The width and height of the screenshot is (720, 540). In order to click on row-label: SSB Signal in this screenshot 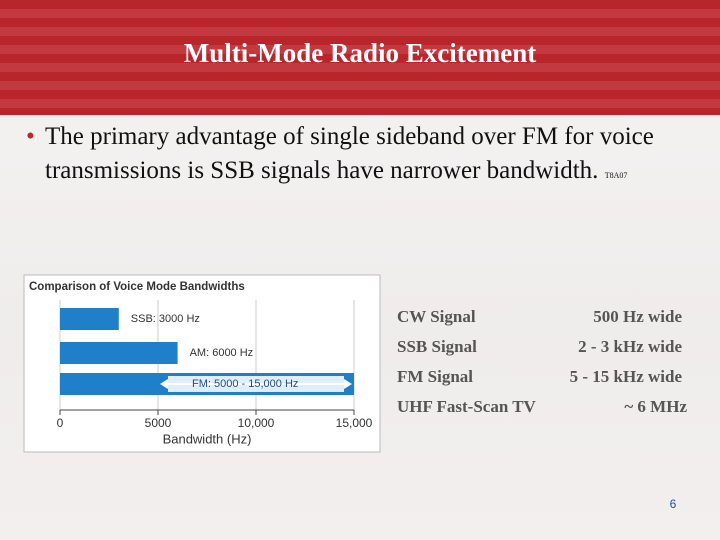, I will do `click(437, 346)`.